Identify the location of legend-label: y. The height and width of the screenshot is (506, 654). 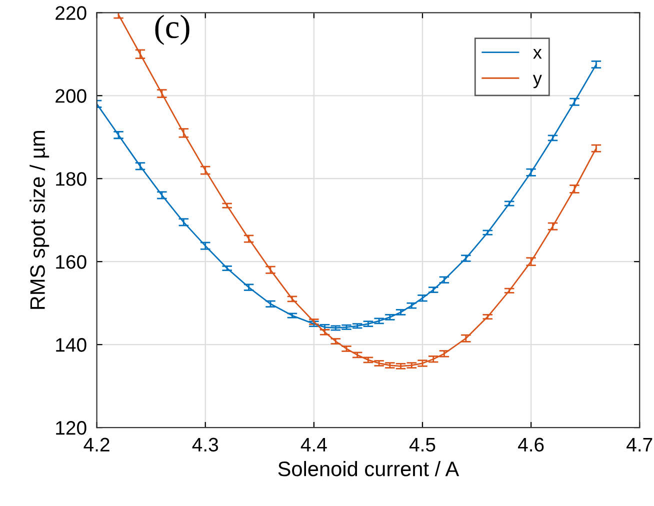
(537, 81).